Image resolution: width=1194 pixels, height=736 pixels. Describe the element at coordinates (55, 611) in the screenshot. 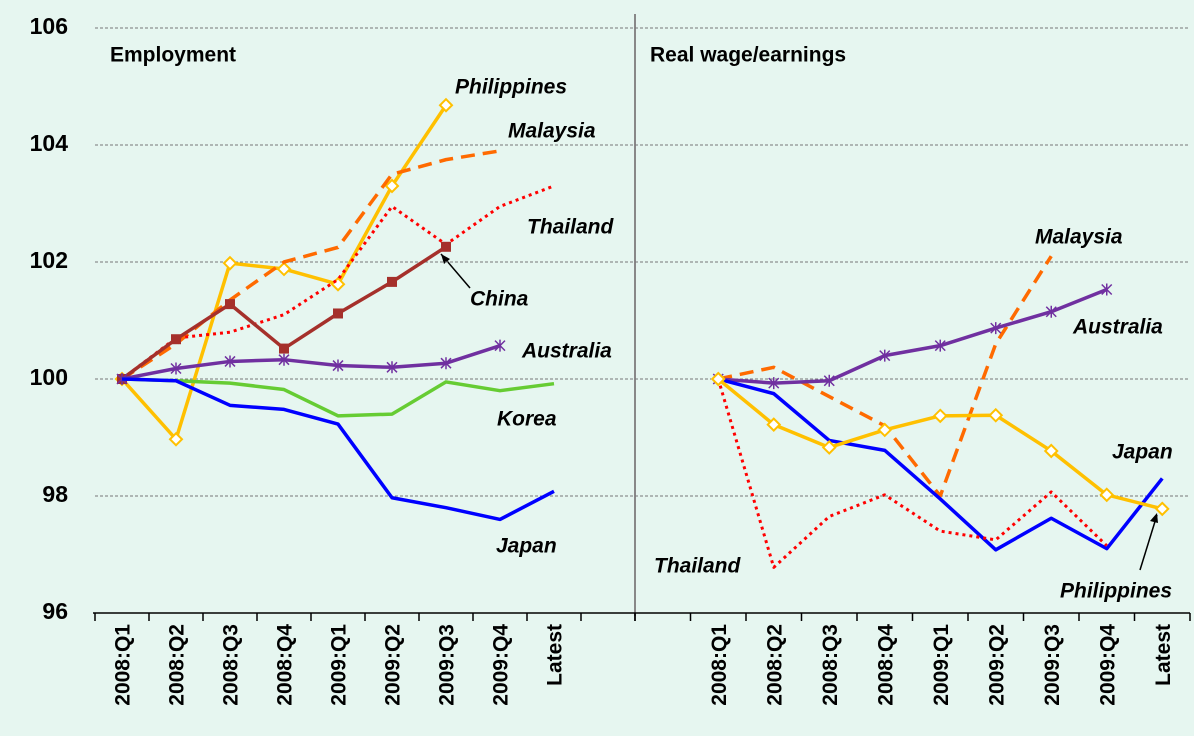

I see `y-tick-label: 96` at that location.